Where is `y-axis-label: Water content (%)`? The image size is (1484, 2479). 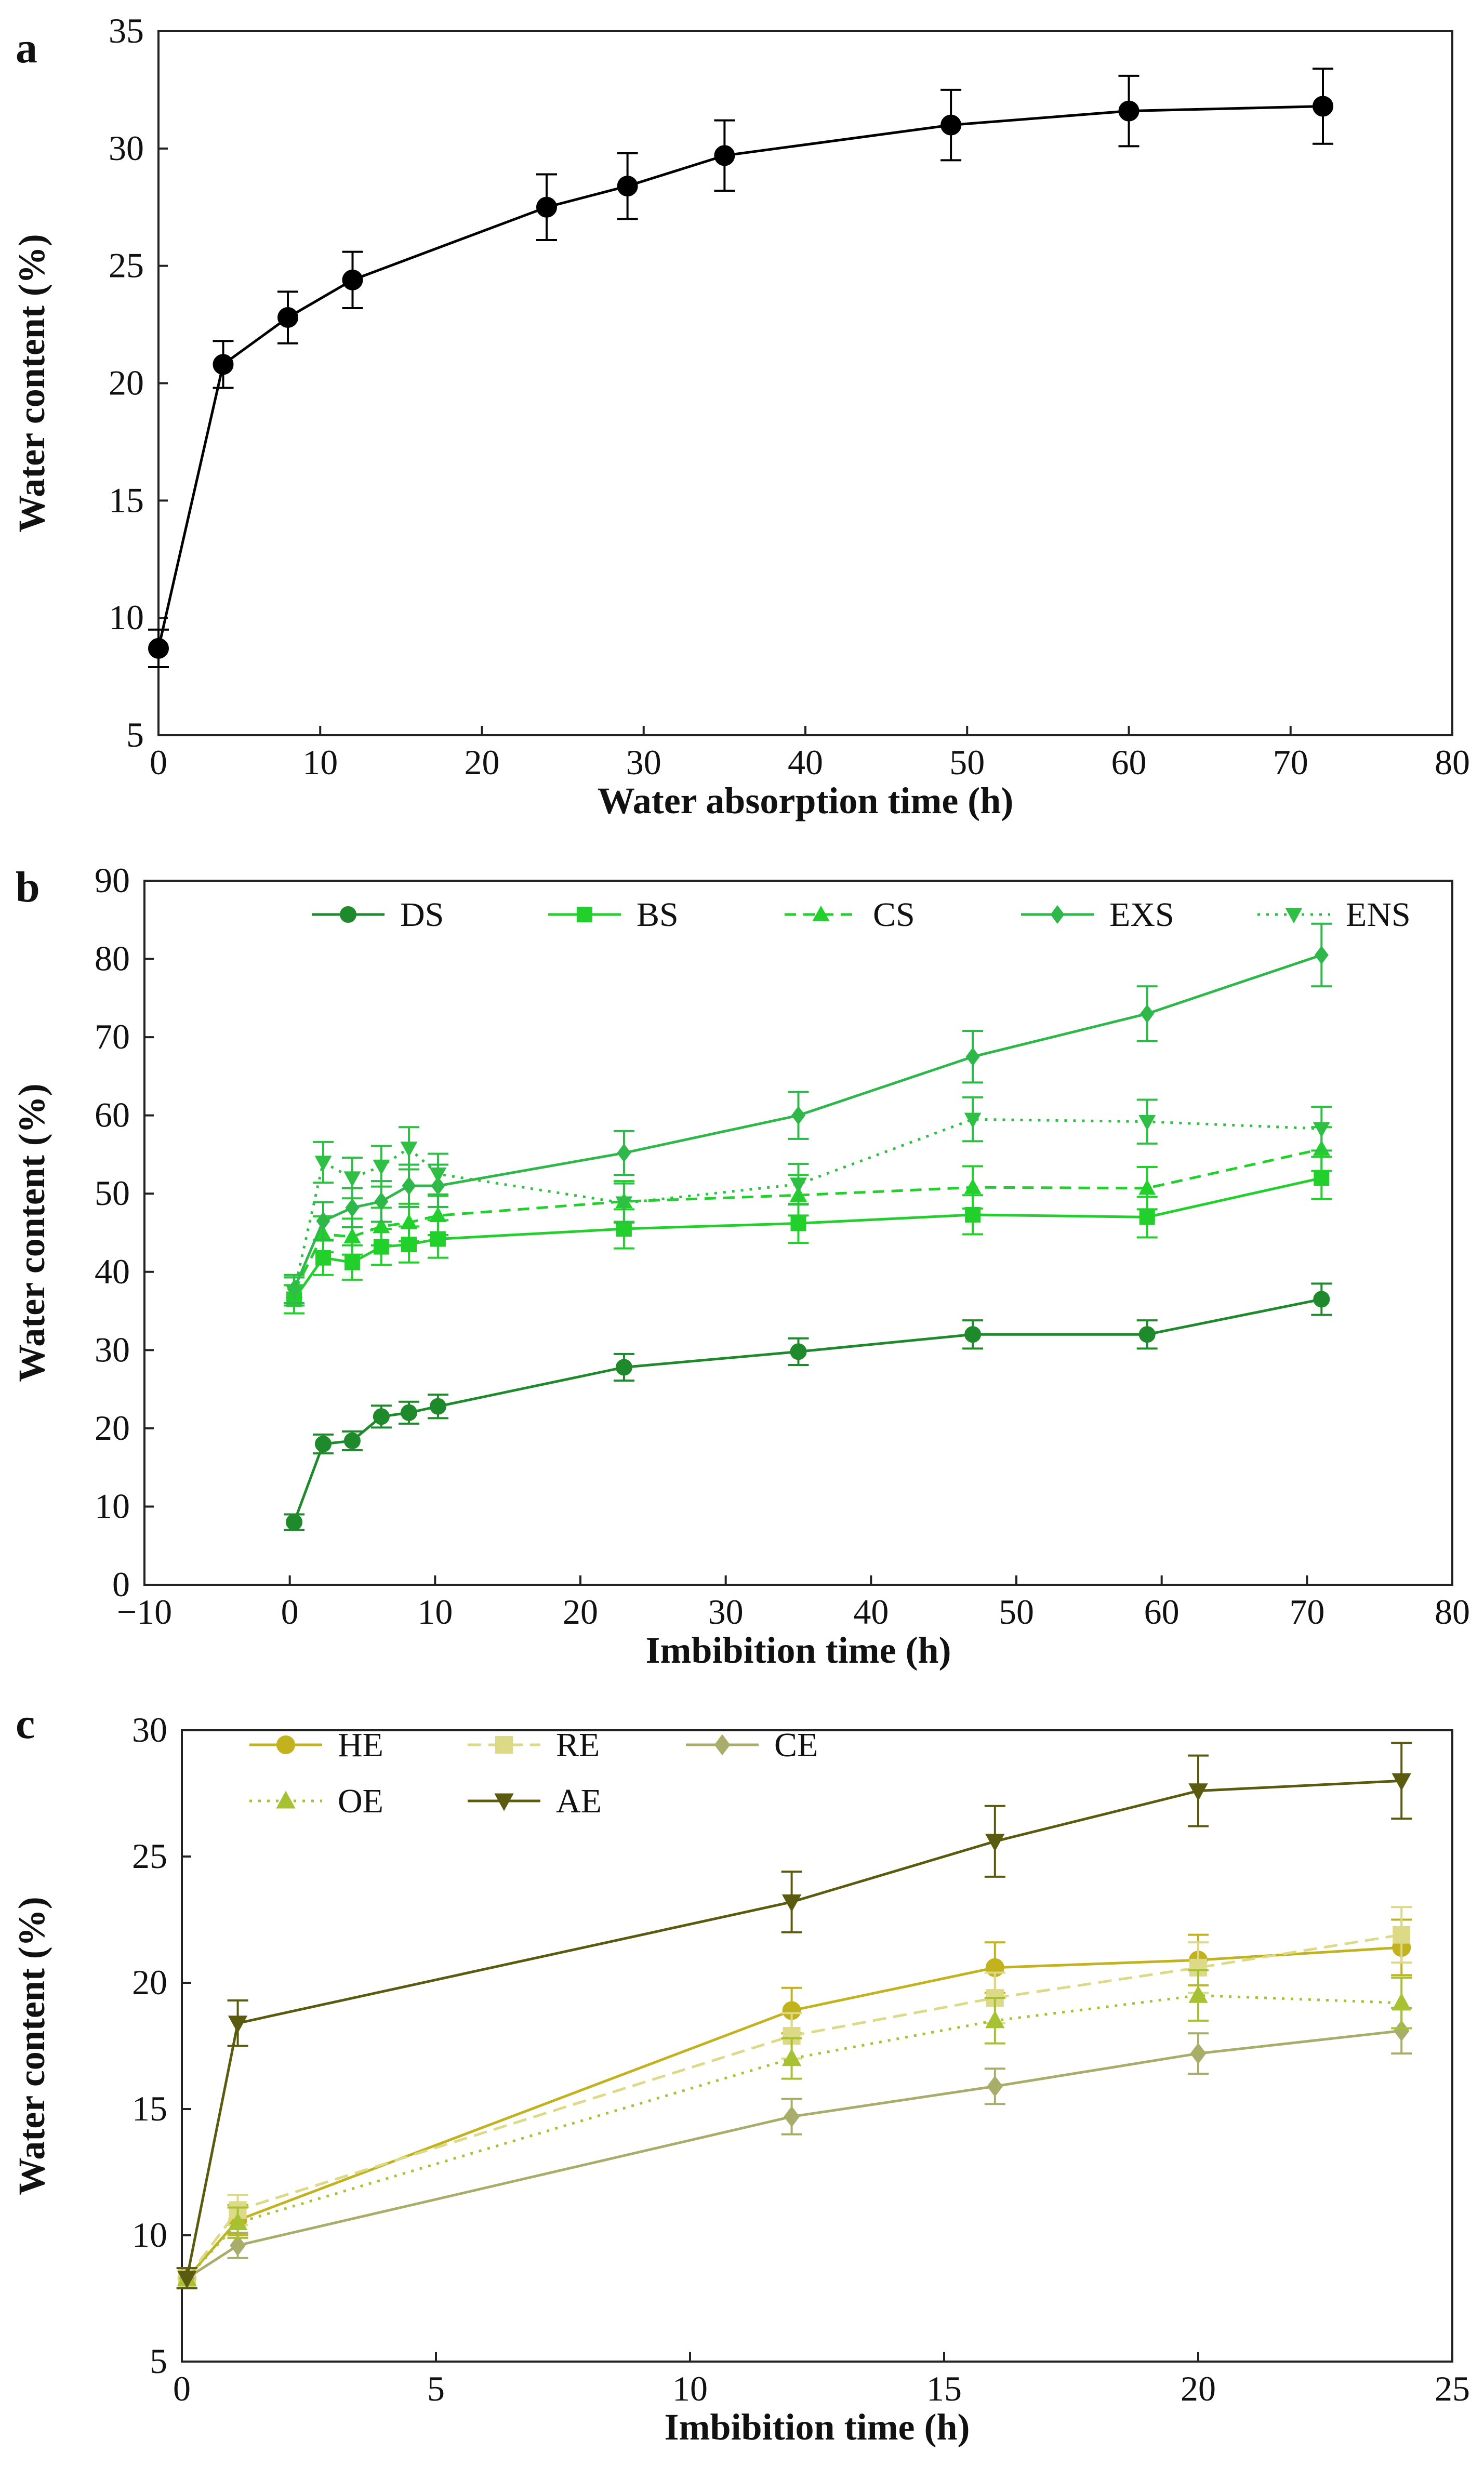 y-axis-label: Water content (%) is located at coordinates (32, 383).